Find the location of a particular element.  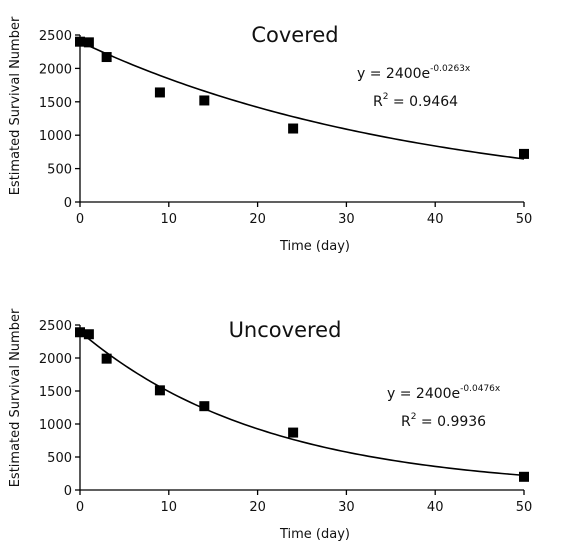

trendline-equation: y = 2400e-0.0263x is located at coordinates (414, 73).